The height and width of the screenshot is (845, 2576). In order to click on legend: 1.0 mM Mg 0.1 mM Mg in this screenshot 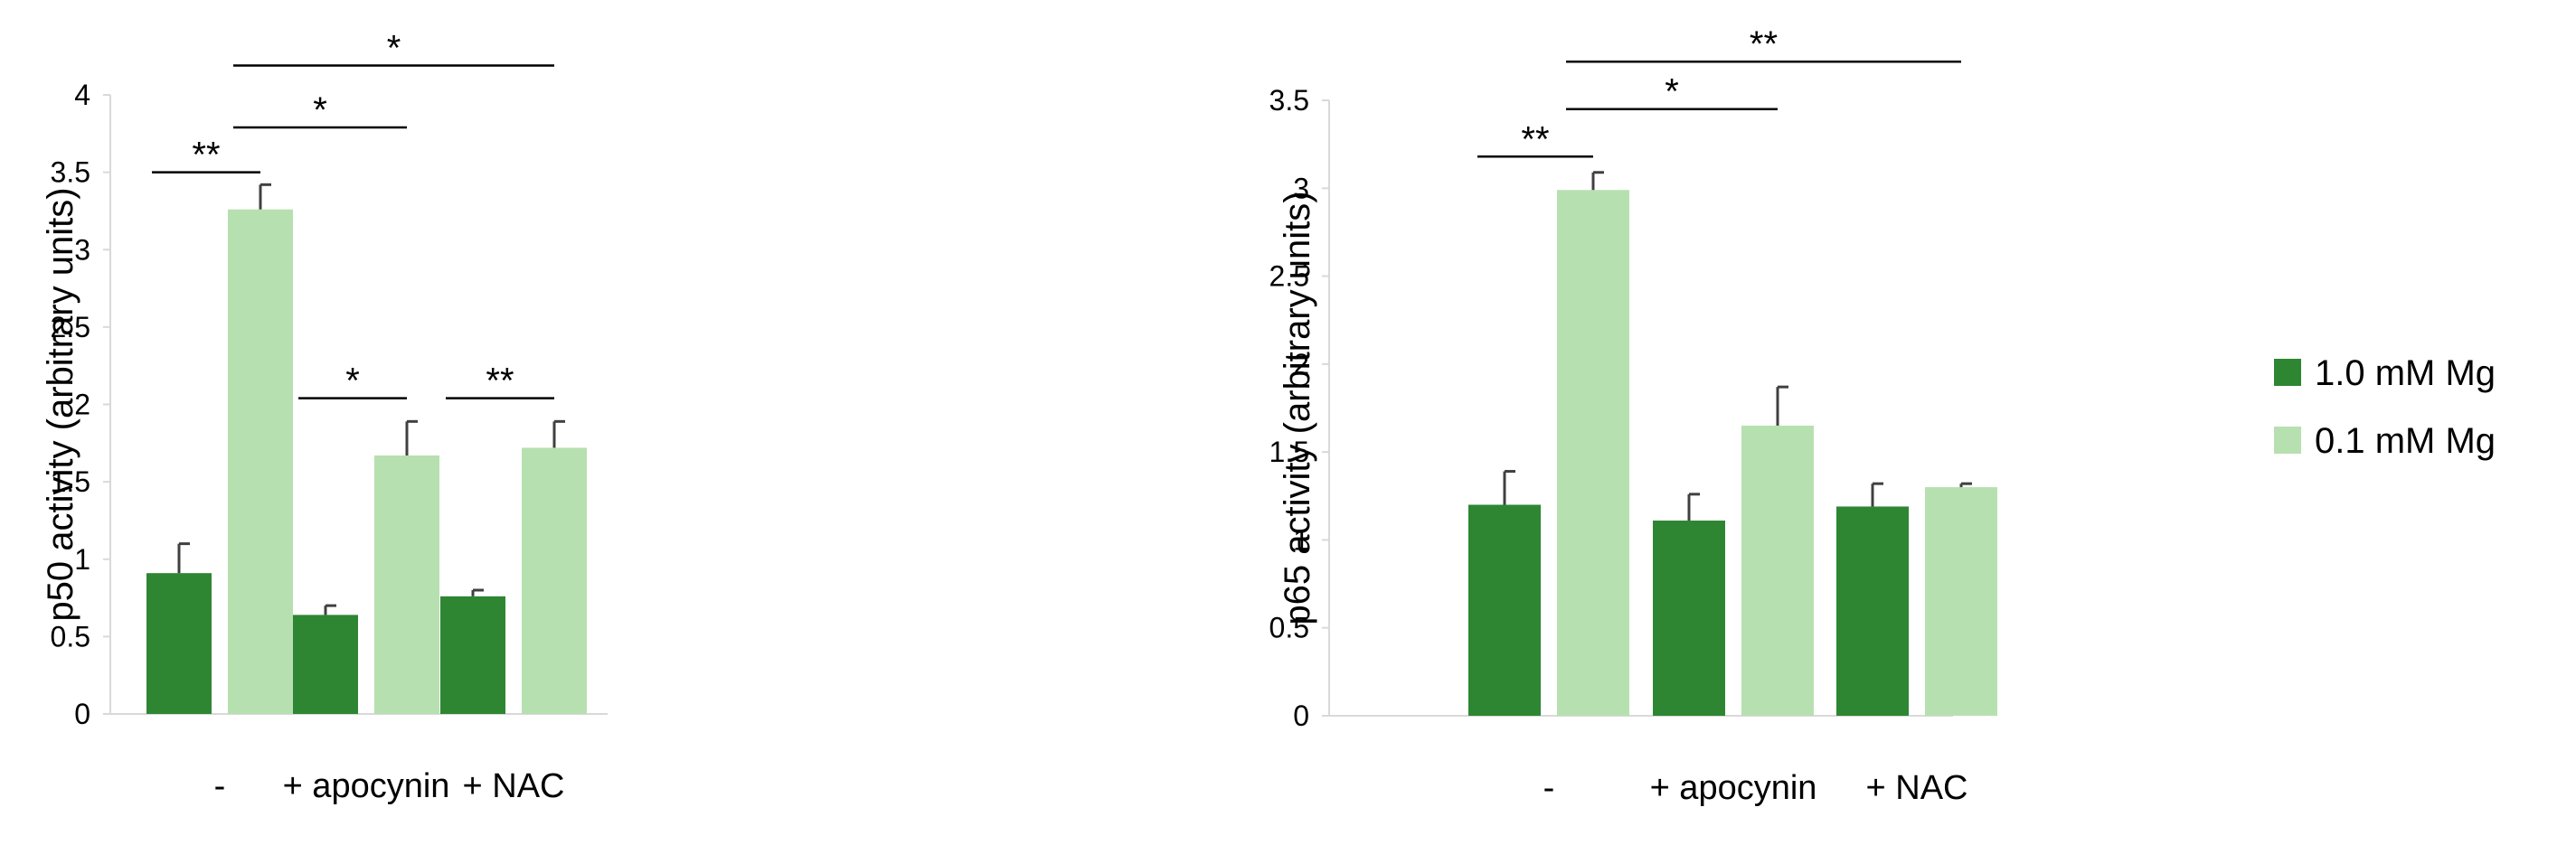, I will do `click(2385, 407)`.